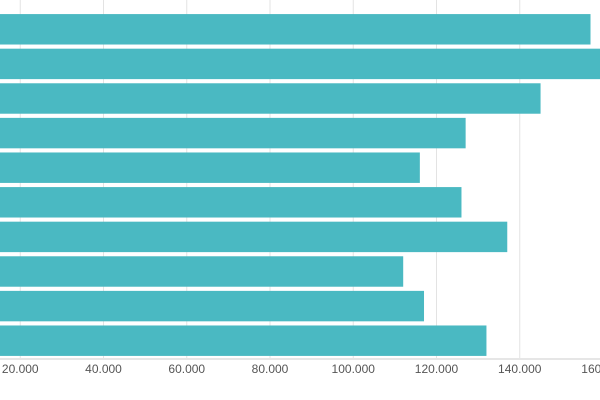 This screenshot has height=400, width=600. I want to click on x-tick-label: 100.000, so click(354, 369).